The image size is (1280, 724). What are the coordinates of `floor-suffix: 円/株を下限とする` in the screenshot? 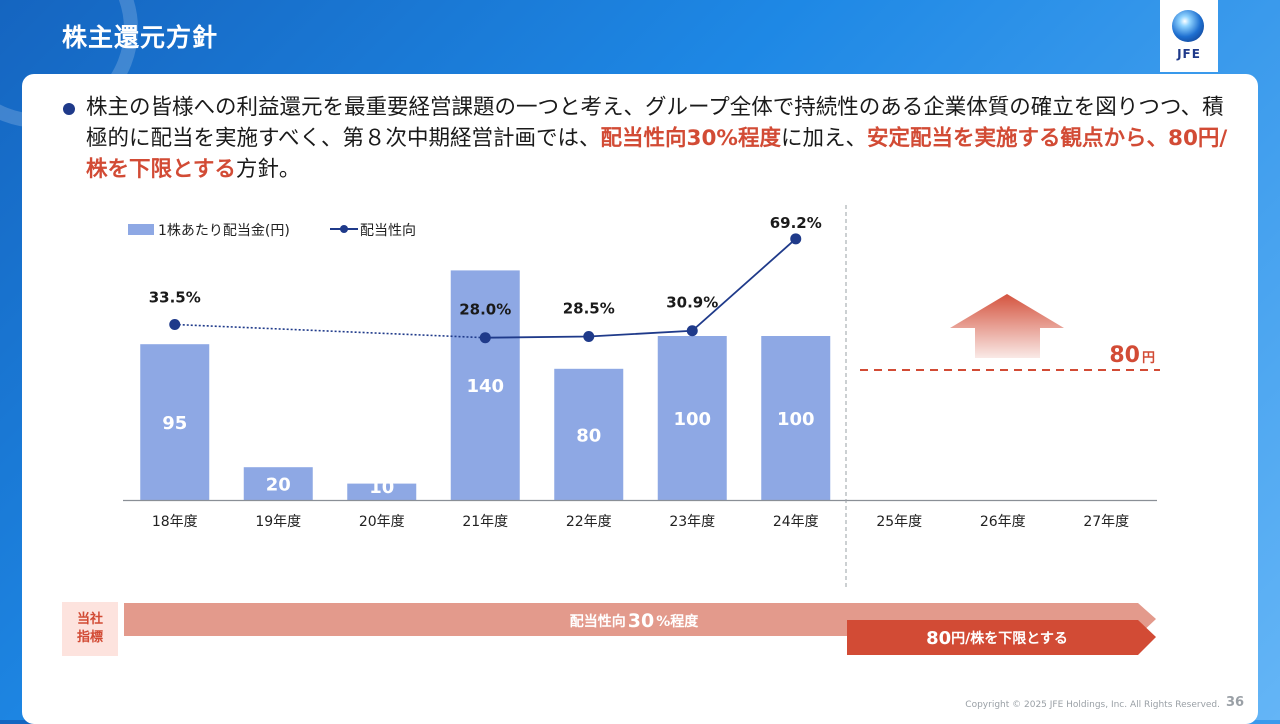 It's located at (1009, 639).